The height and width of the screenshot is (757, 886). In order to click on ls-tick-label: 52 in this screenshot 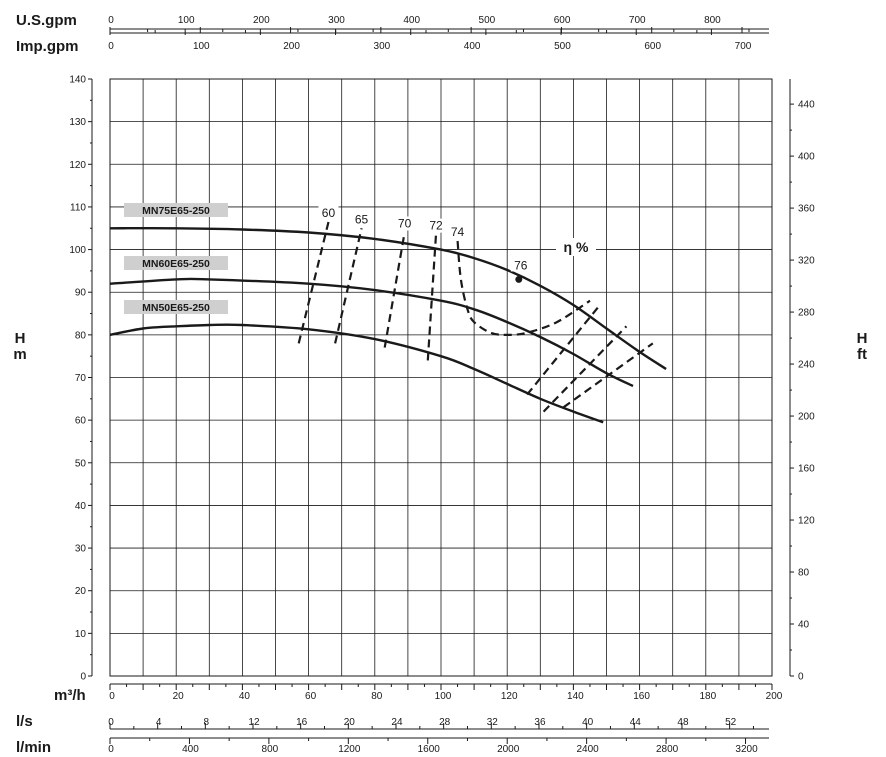, I will do `click(731, 722)`.